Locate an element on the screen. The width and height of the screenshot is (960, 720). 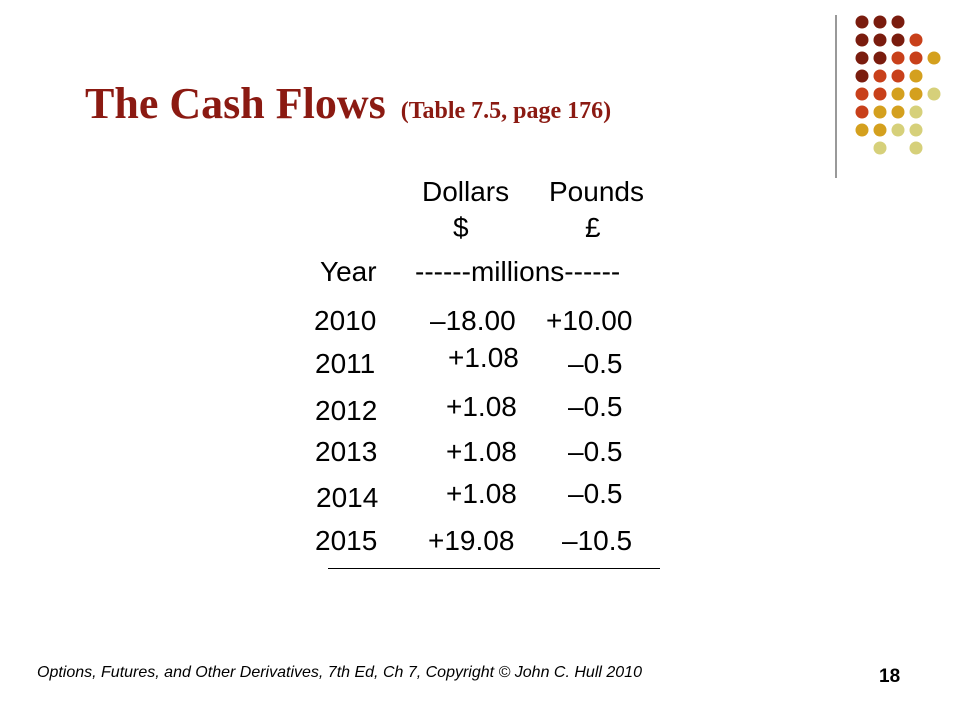
row-year: 2011 is located at coordinates (345, 363).